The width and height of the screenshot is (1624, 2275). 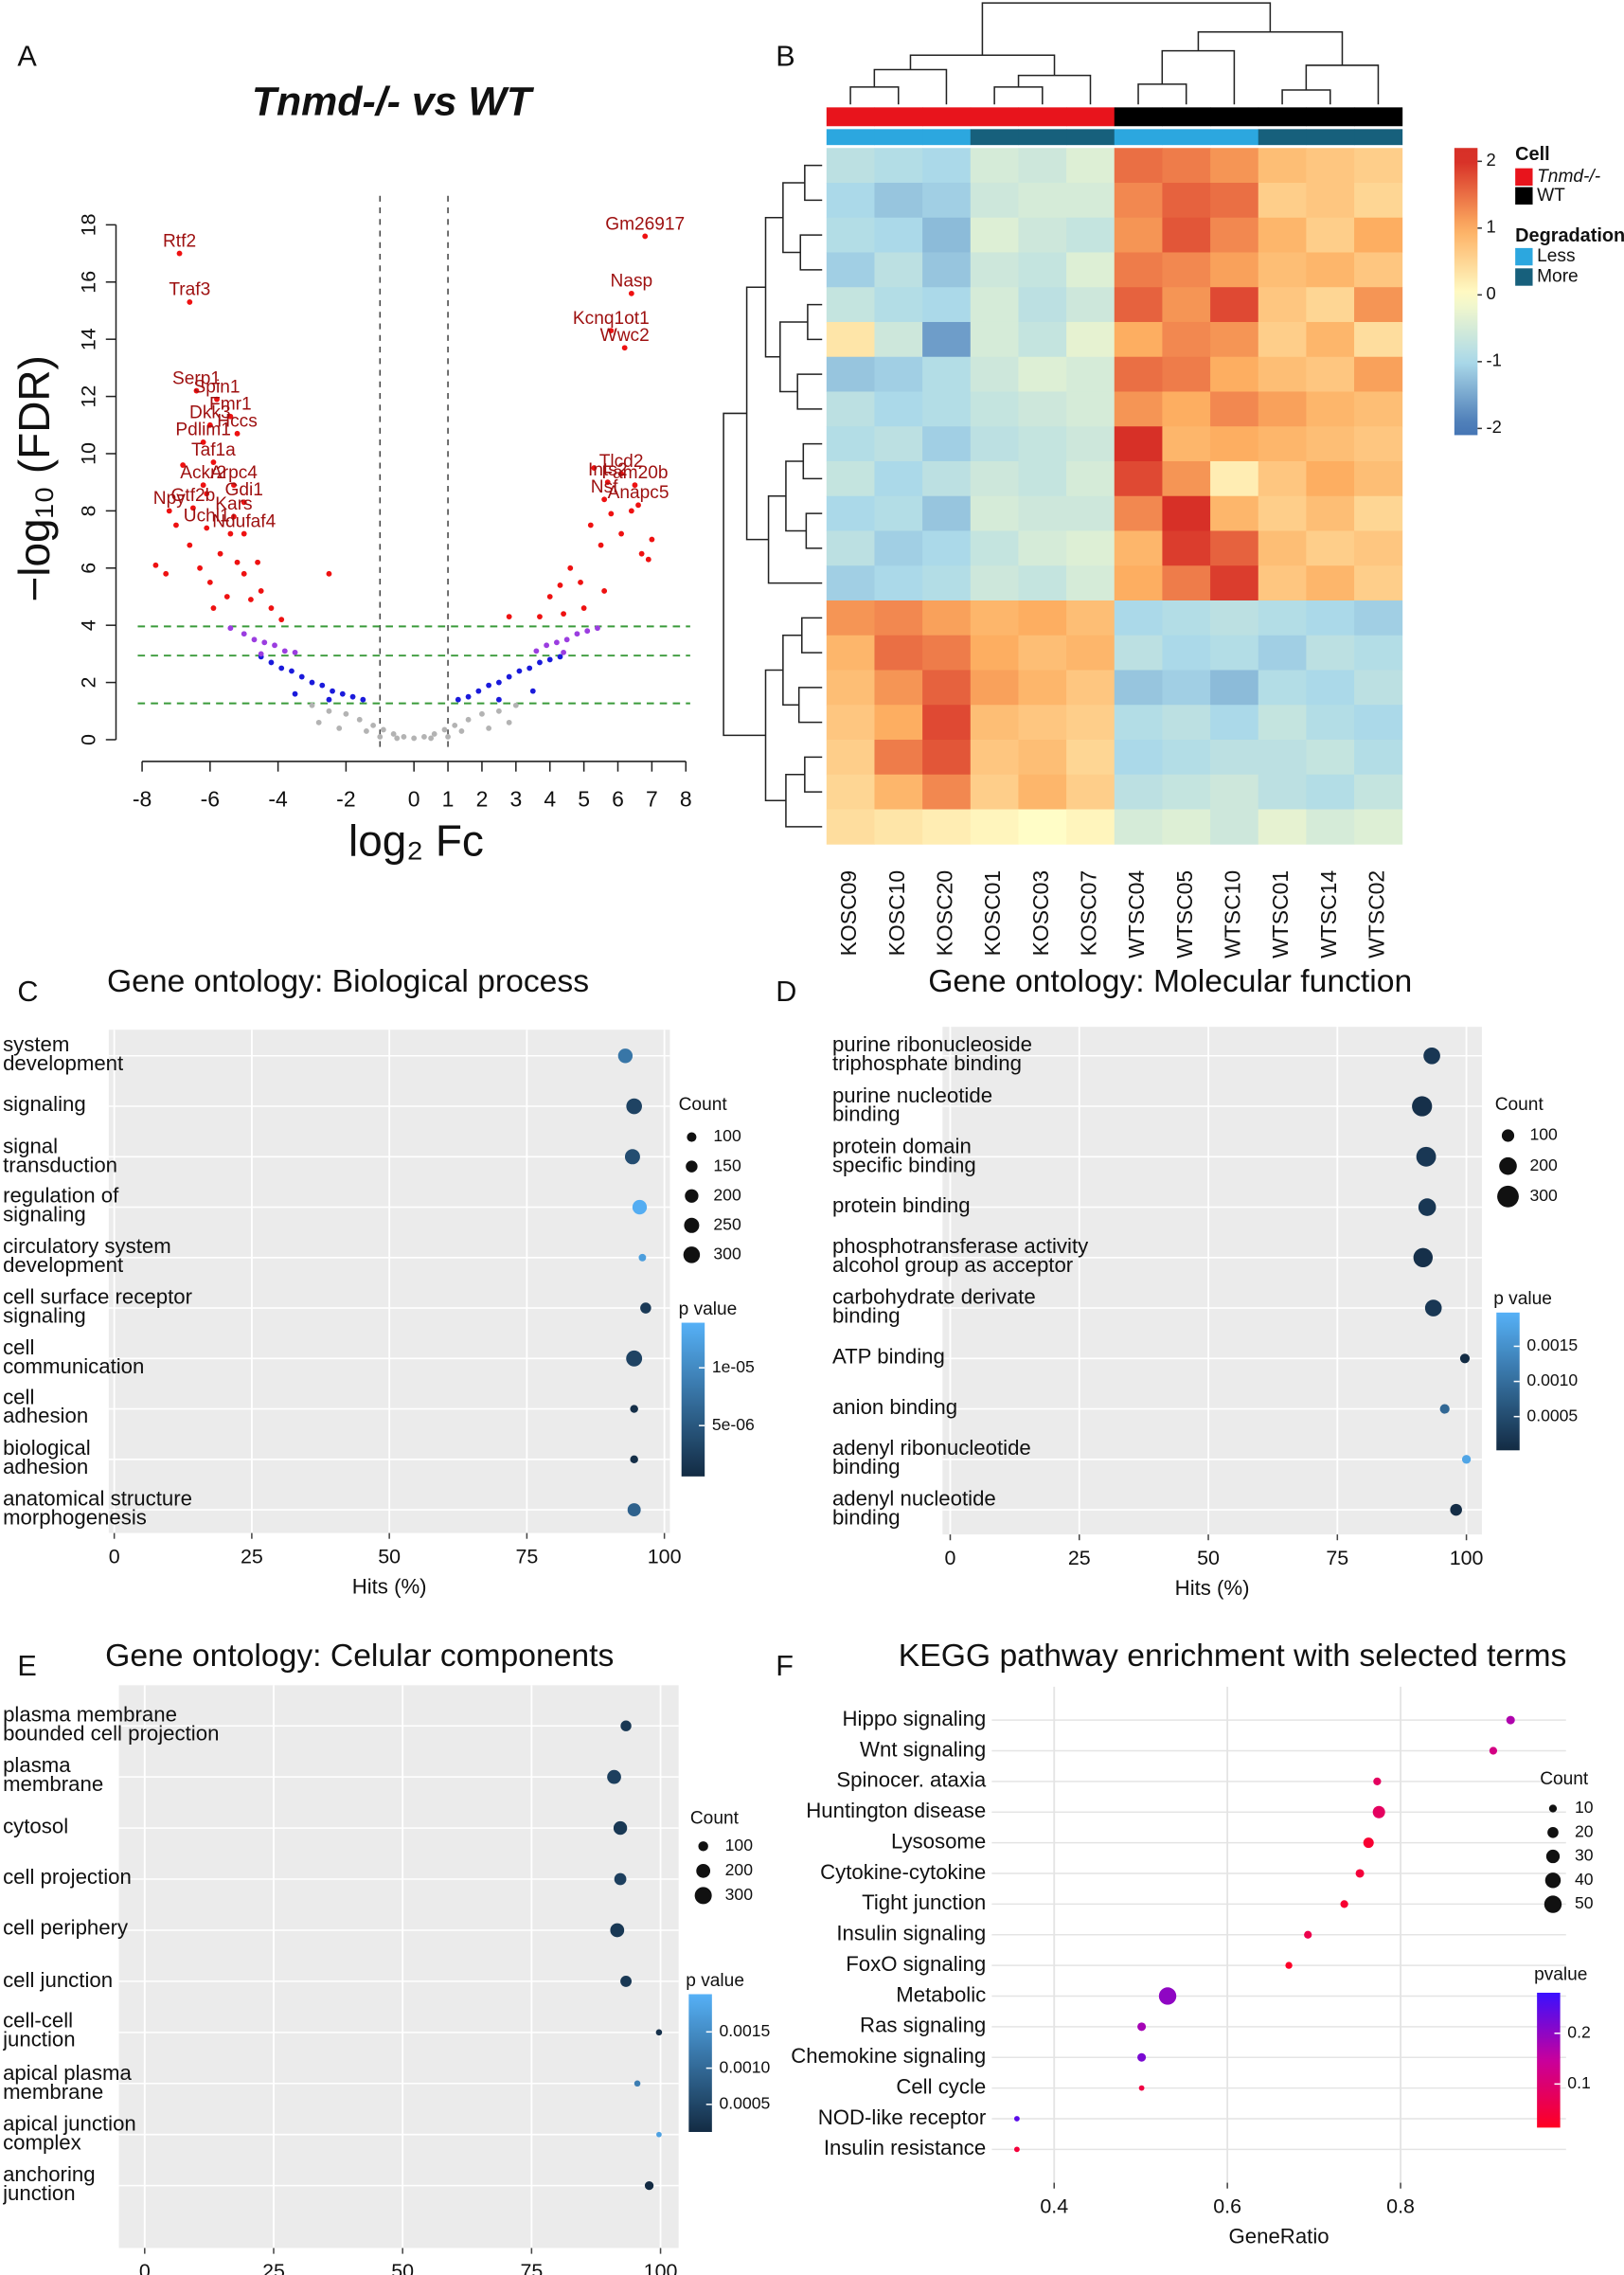 I want to click on category-label-box: ATP binding, so click(x=889, y=1357).